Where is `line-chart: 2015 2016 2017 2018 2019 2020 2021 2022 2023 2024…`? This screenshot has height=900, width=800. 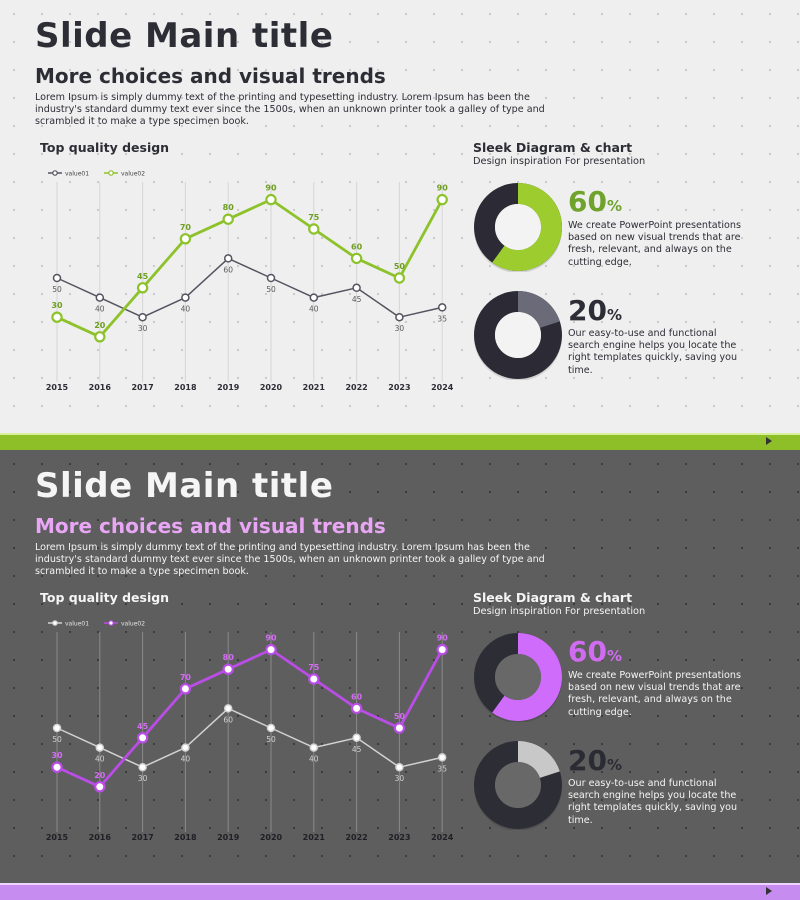 line-chart: 2015 2016 2017 2018 2019 2020 2021 2022 2023 2024… is located at coordinates (250, 281).